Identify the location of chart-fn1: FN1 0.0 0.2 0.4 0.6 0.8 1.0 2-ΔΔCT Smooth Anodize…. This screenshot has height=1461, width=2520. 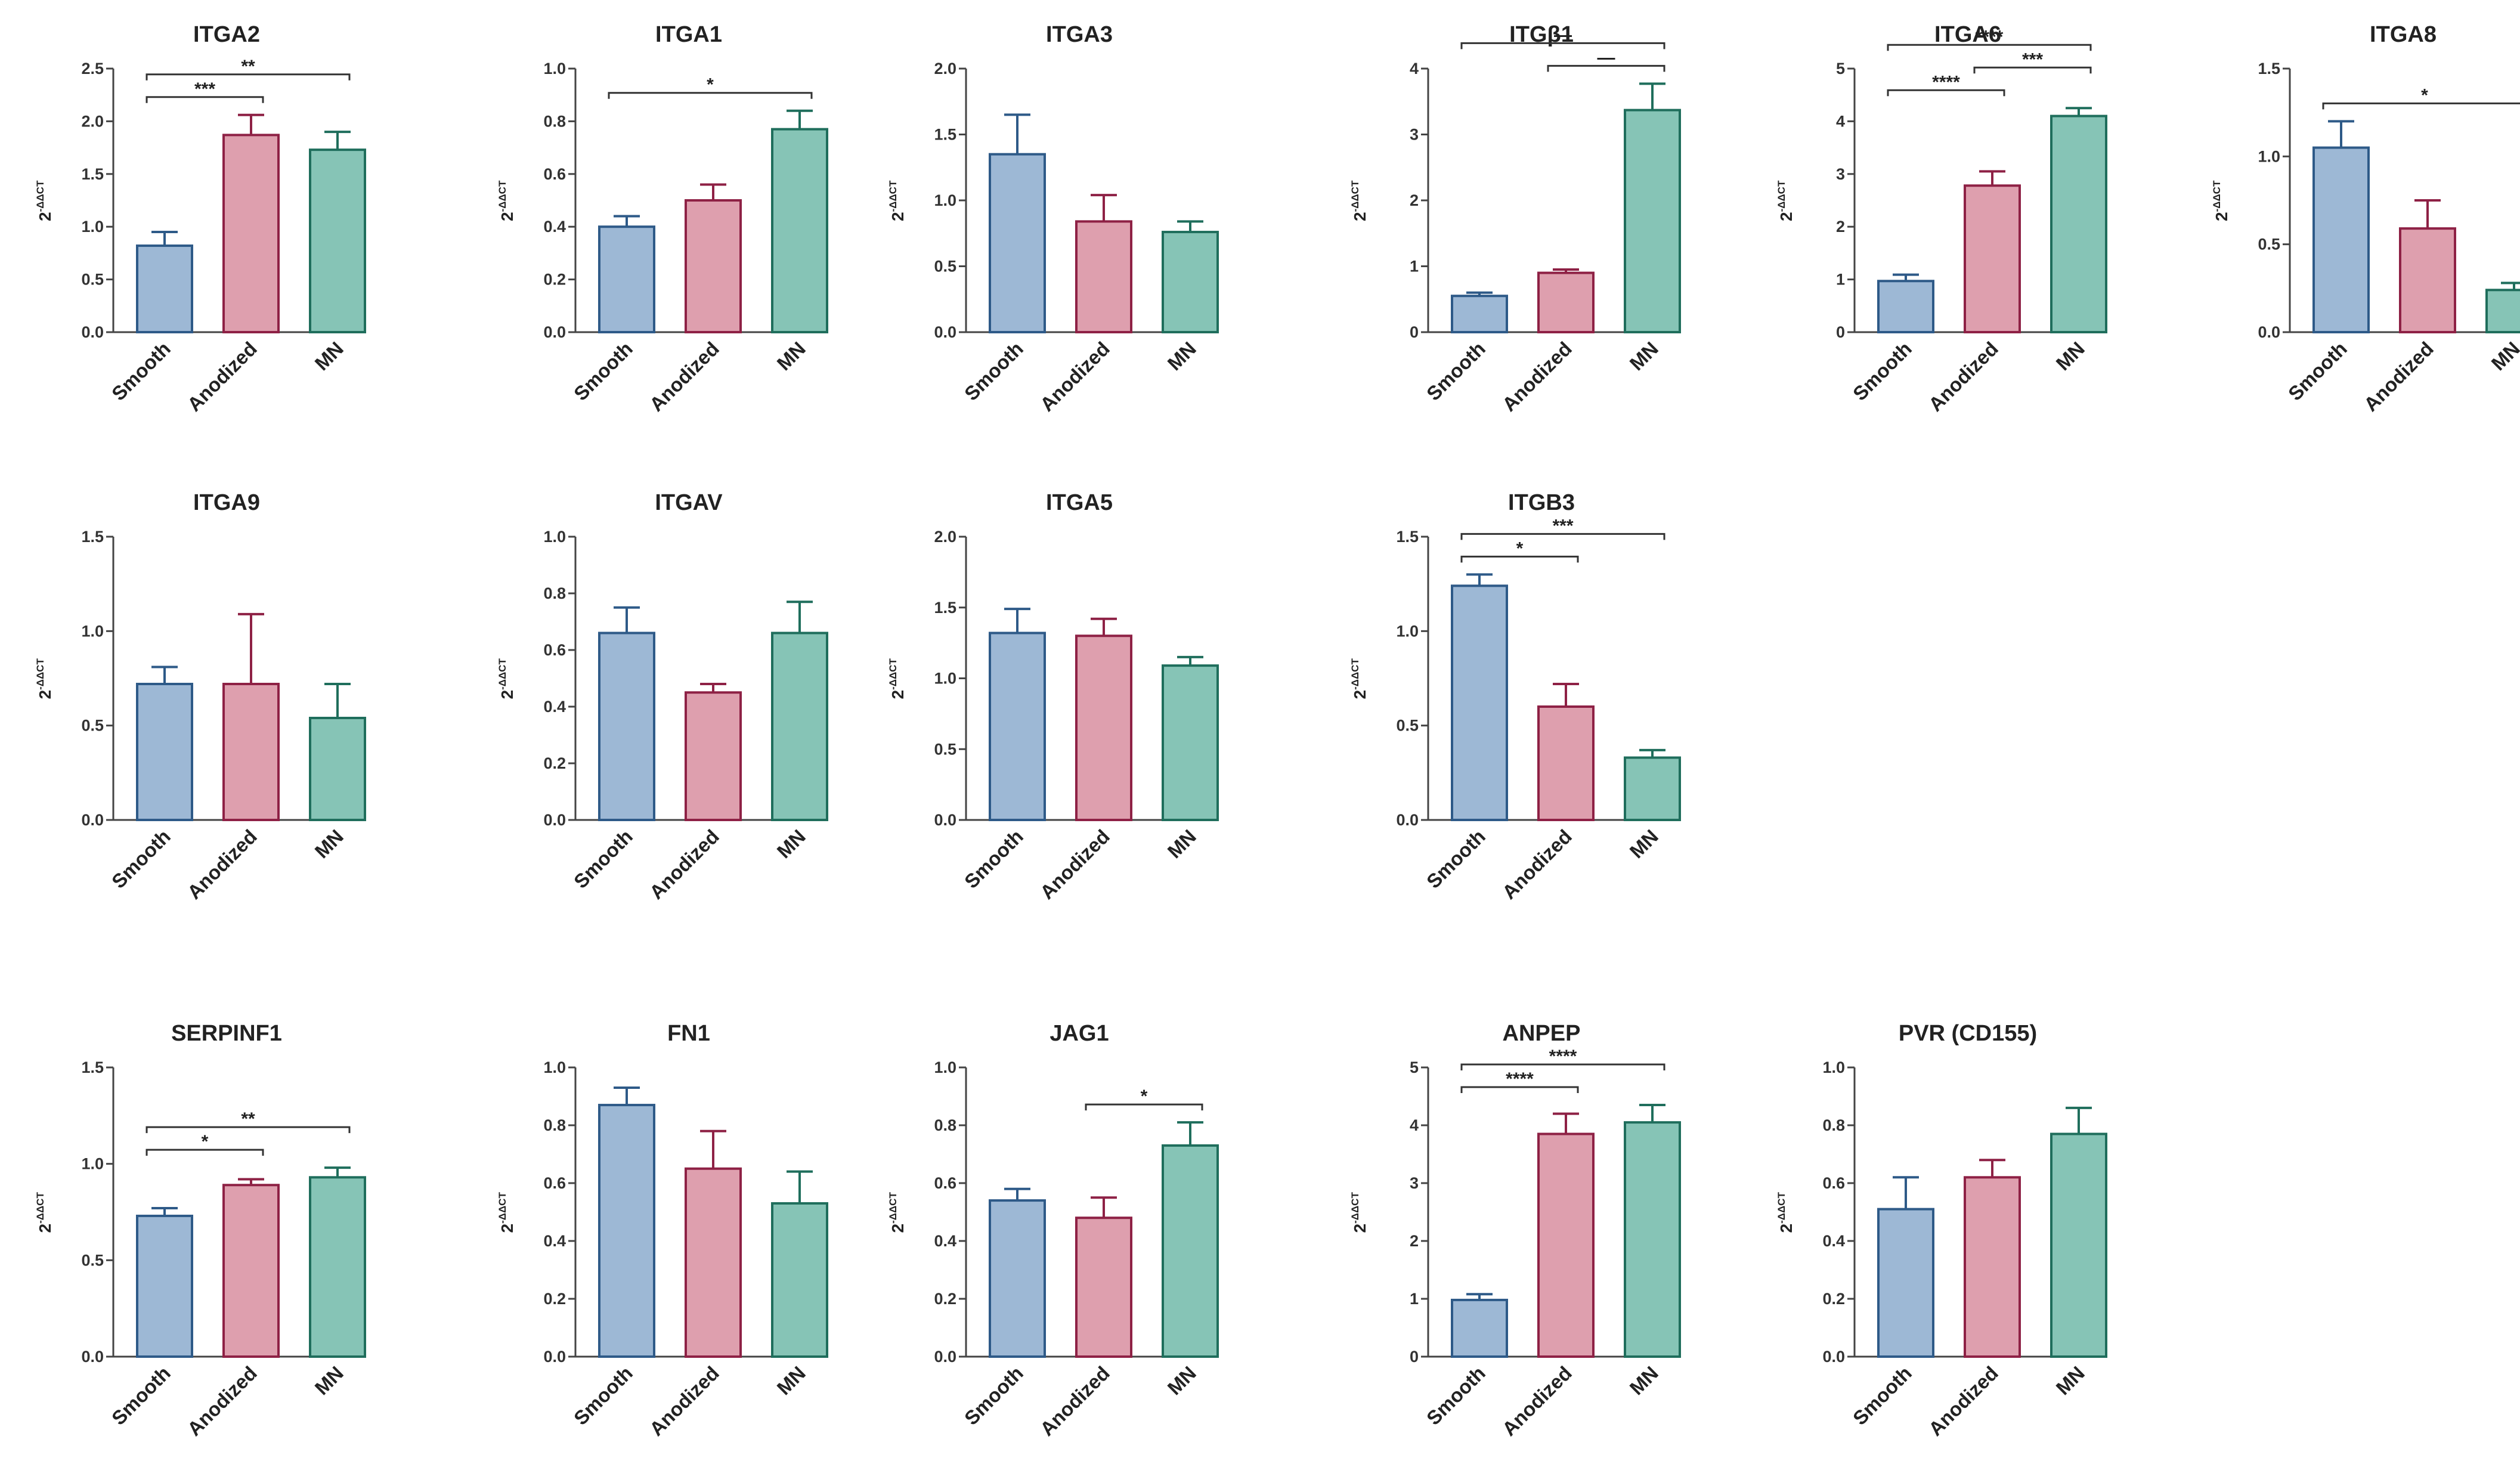
(662, 1230).